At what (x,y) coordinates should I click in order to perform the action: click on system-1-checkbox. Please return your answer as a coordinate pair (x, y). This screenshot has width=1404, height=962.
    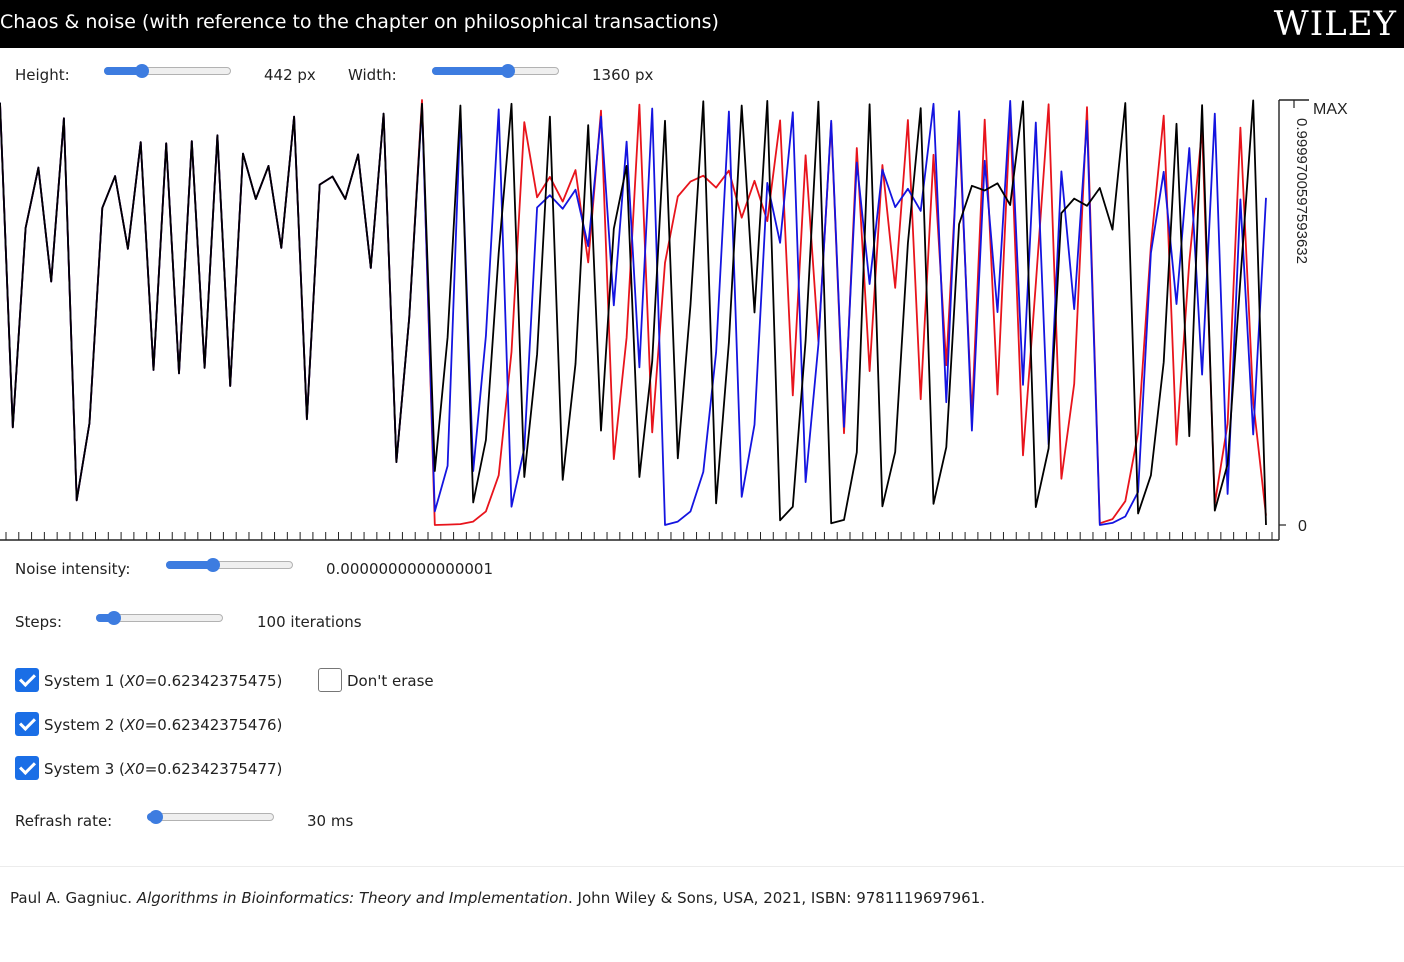
    Looking at the image, I should click on (27, 680).